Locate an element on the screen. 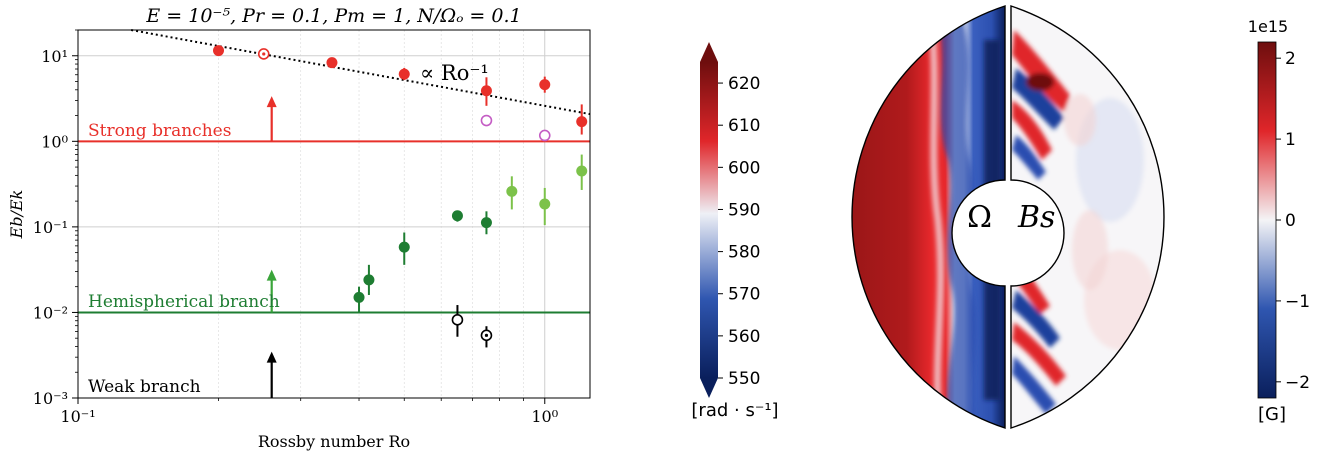 Image resolution: width=1344 pixels, height=458 pixels. omega-symbol-label: Ω is located at coordinates (979, 217).